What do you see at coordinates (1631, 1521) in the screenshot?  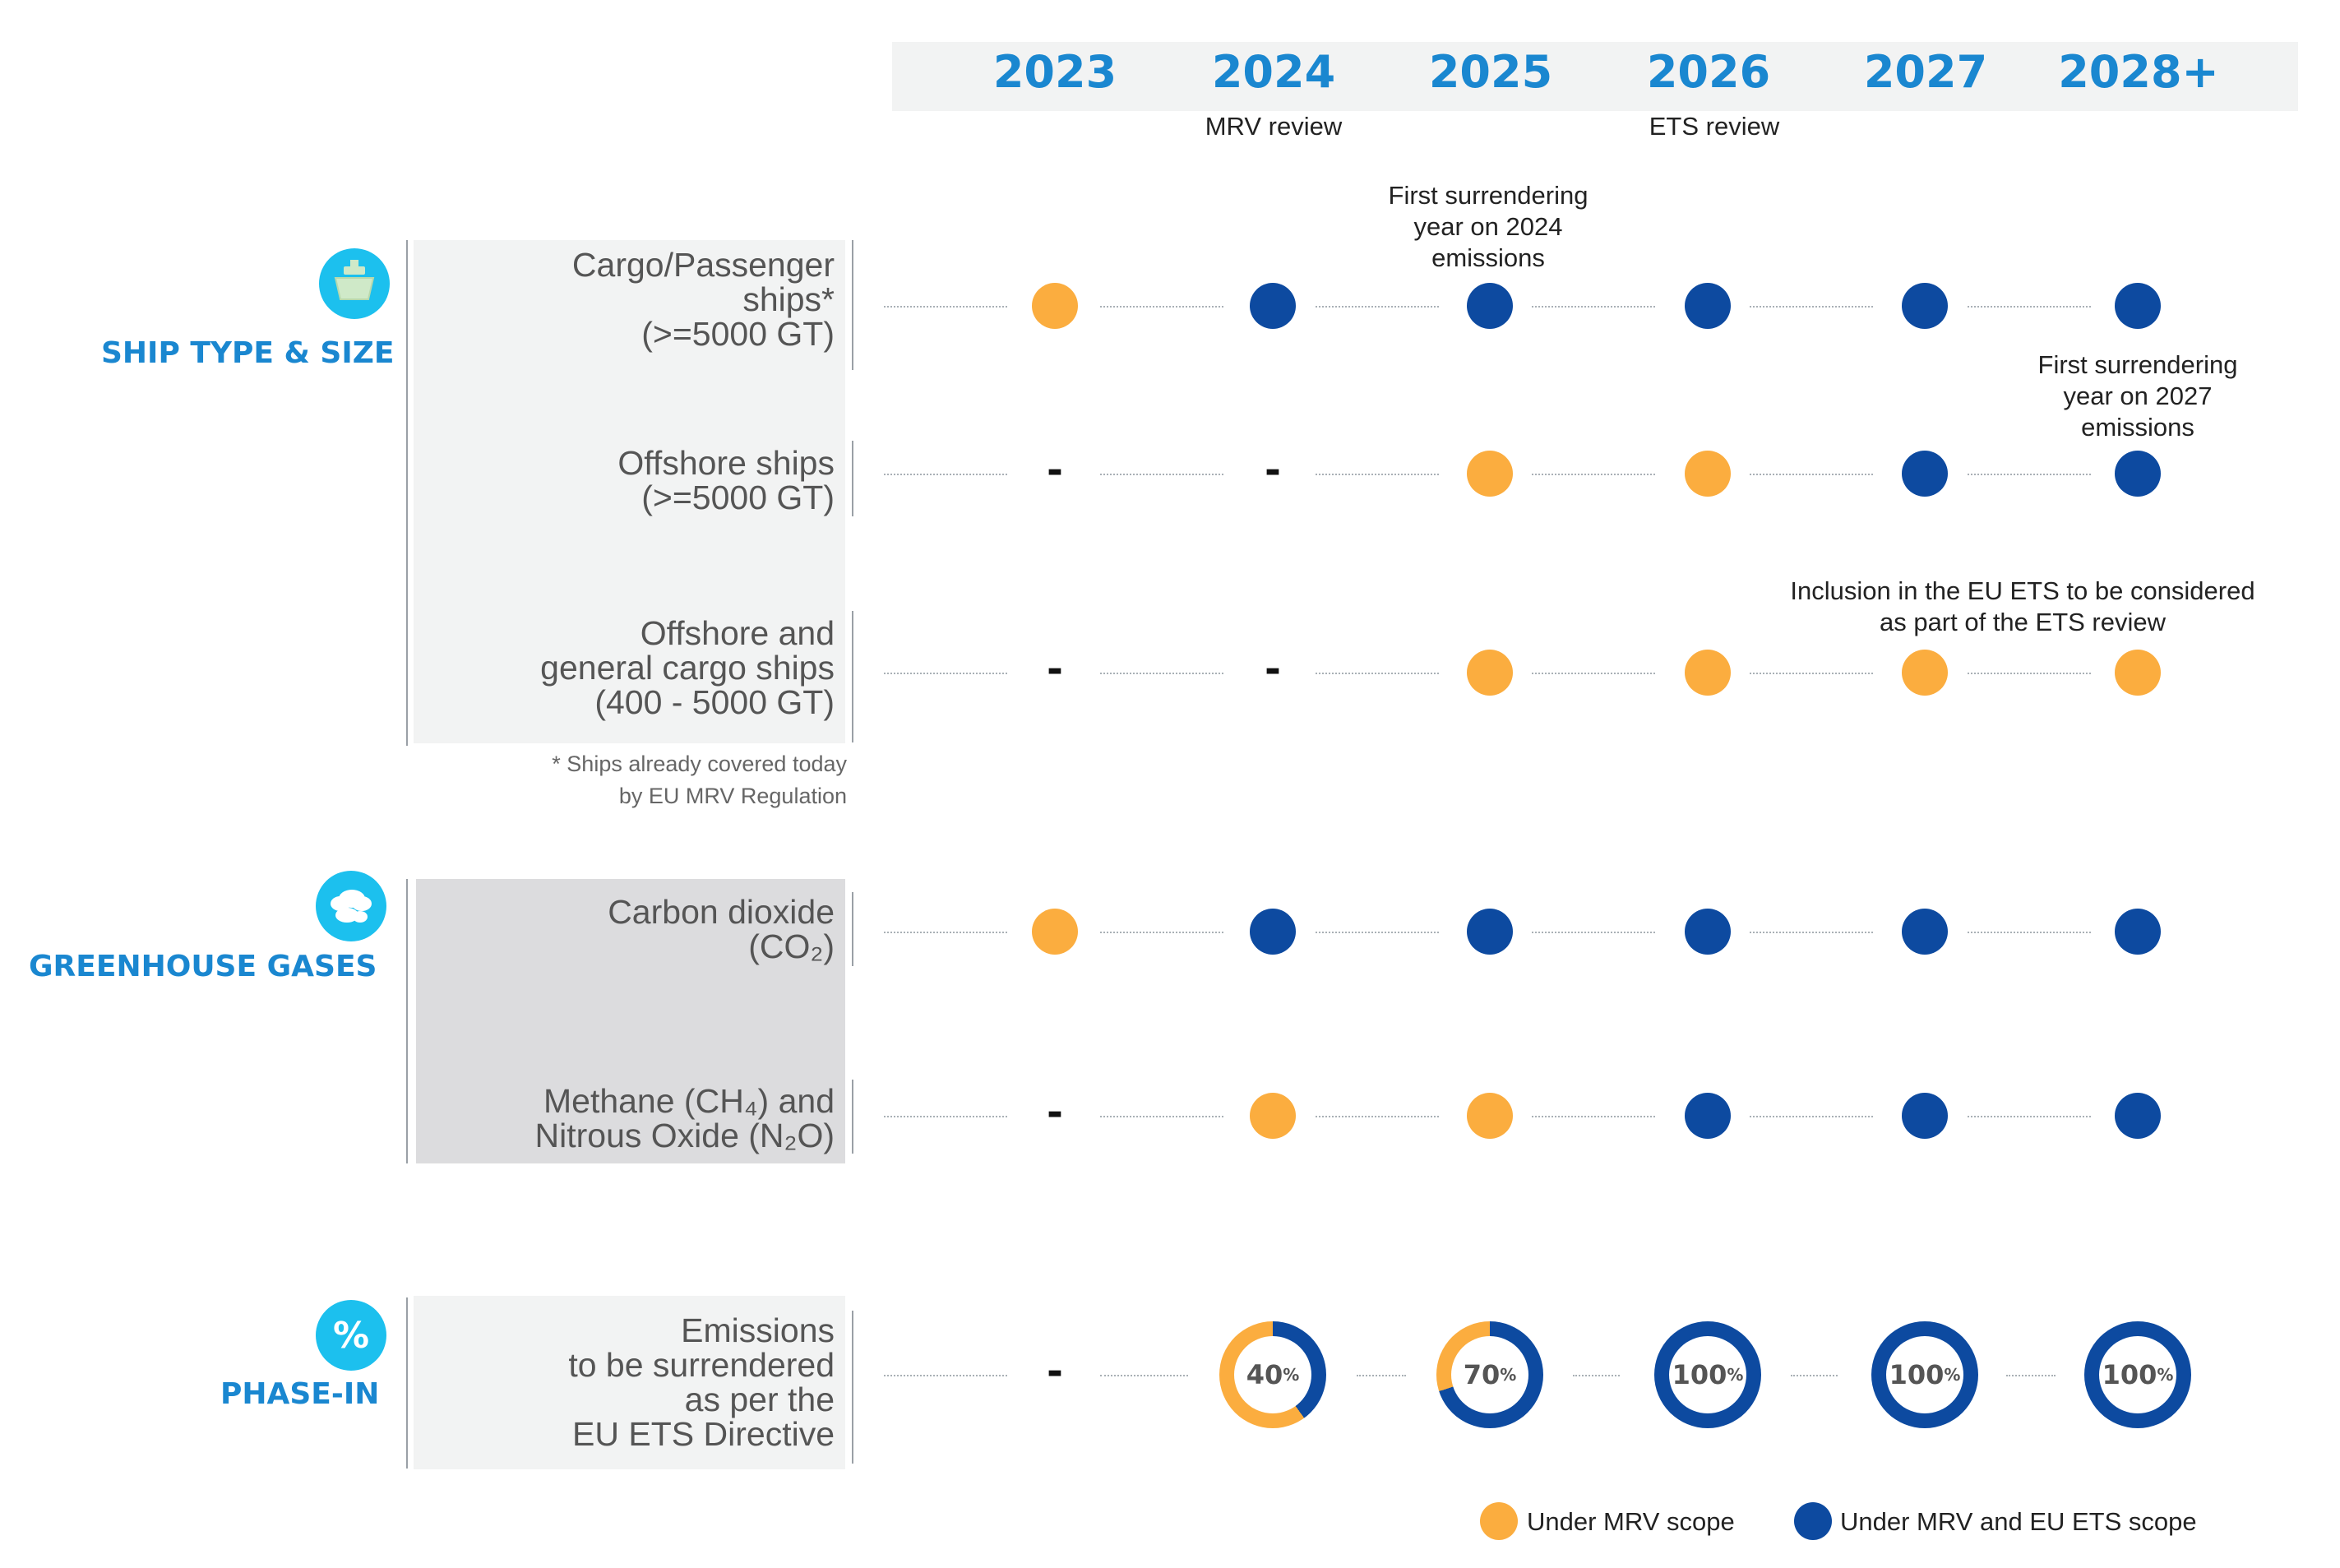 I see `legend-mrv-label: Under MRV scope` at bounding box center [1631, 1521].